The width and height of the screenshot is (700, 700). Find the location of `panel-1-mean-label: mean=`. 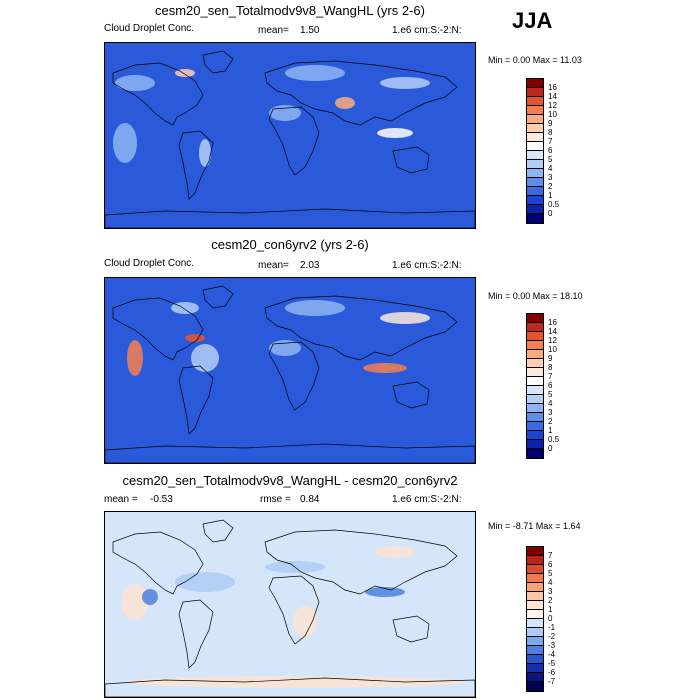

panel-1-mean-label: mean= is located at coordinates (273, 30).